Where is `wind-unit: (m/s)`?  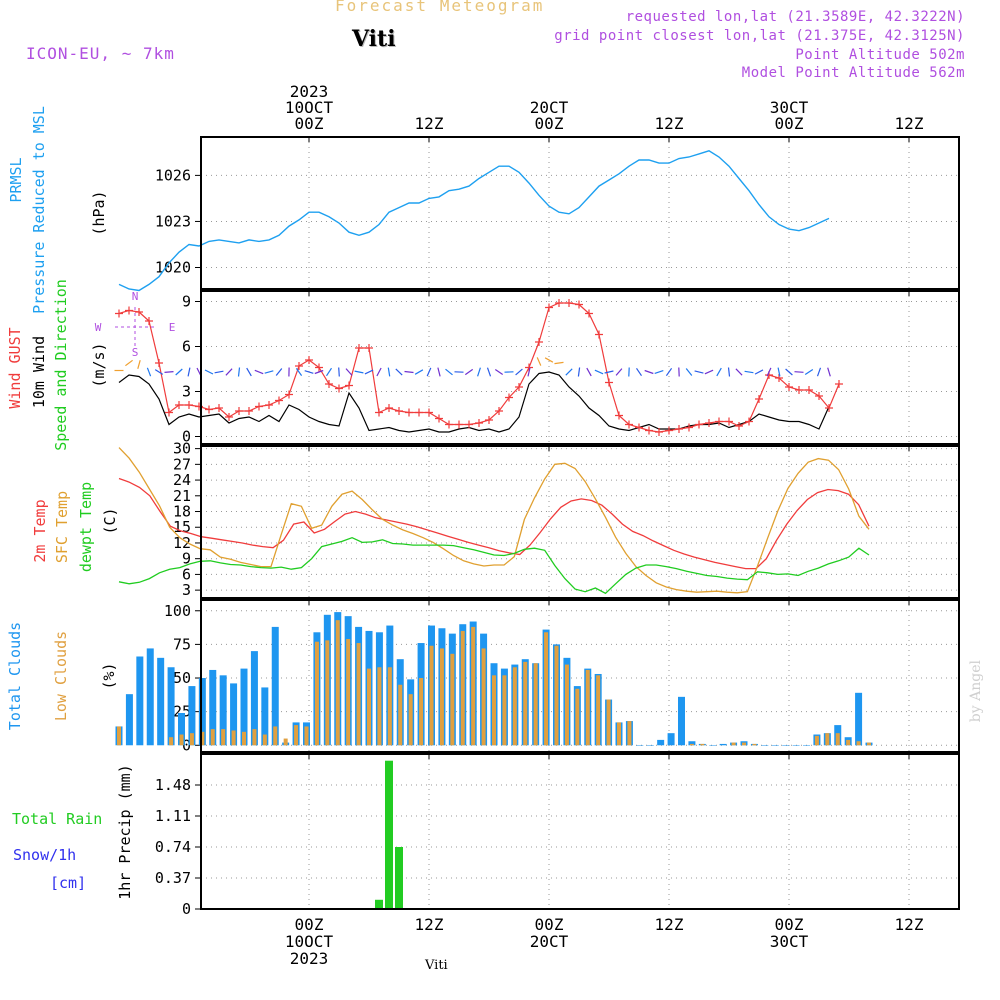
wind-unit: (m/s) is located at coordinates (99, 364).